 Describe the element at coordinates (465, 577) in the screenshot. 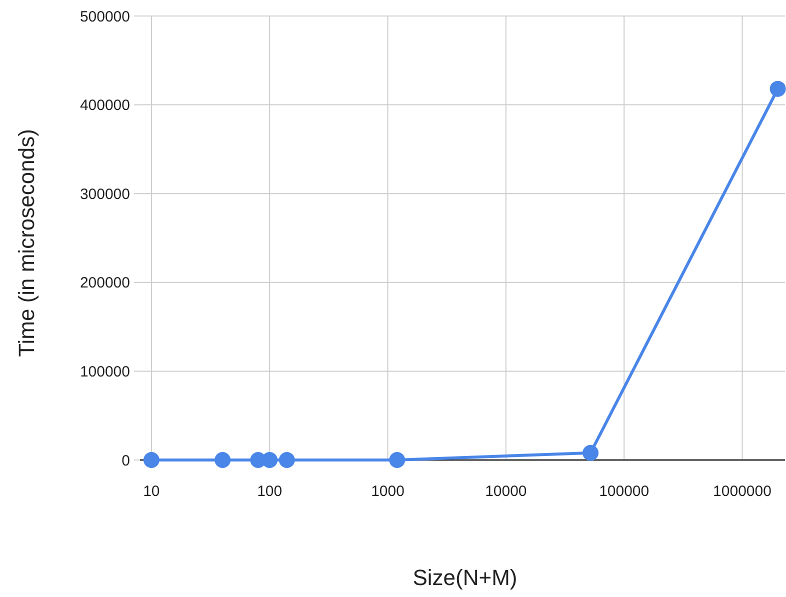

I see `x-axis-title: Size(N+M)` at that location.